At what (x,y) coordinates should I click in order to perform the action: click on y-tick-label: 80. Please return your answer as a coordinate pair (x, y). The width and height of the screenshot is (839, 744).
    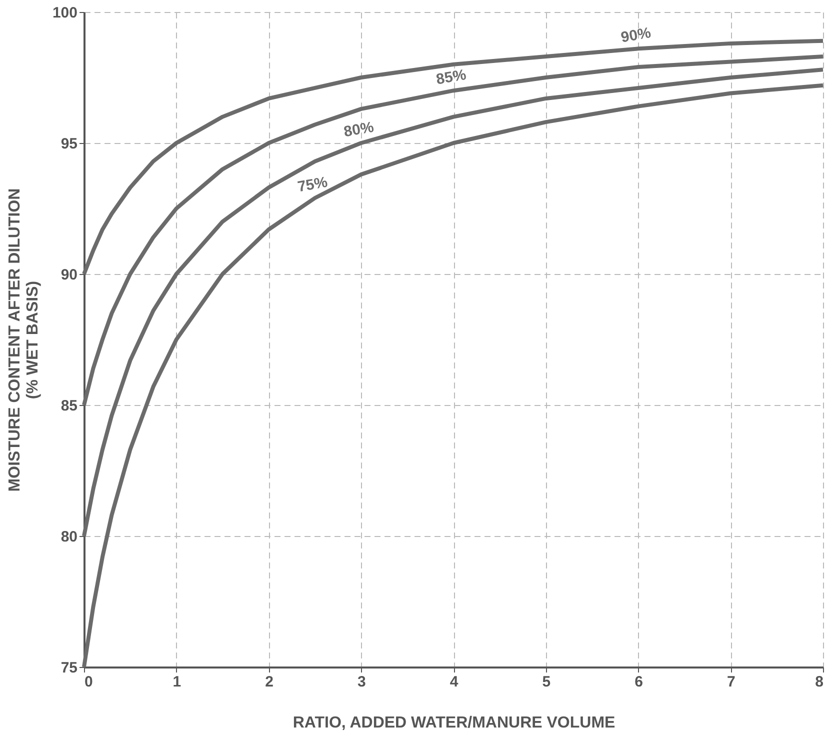
    Looking at the image, I should click on (69, 537).